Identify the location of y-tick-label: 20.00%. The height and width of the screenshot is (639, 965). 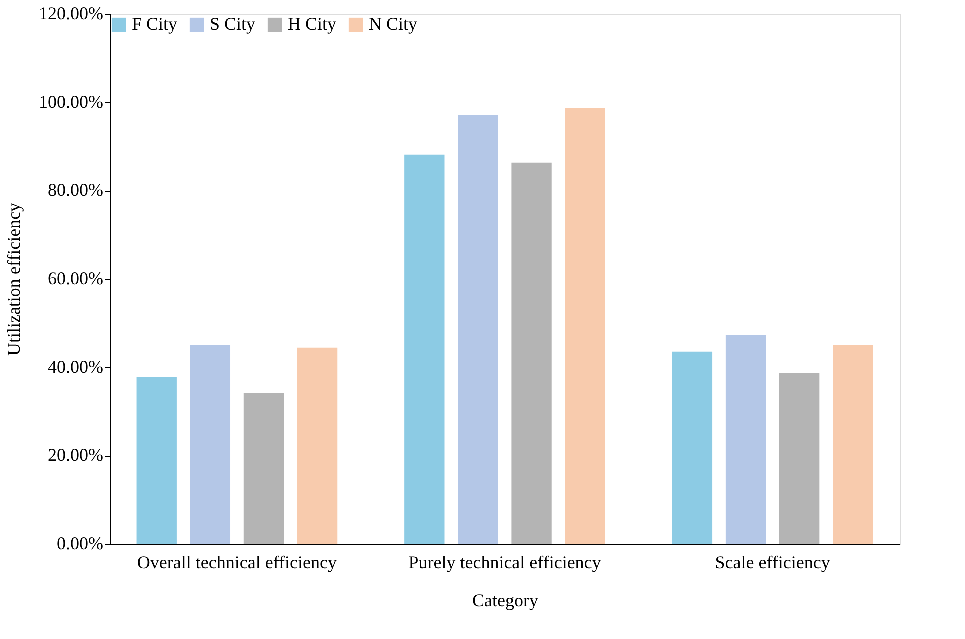
(76, 455).